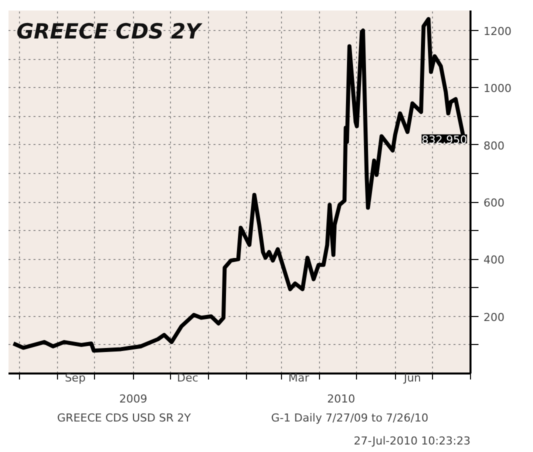 Image resolution: width=533 pixels, height=452 pixels. Describe the element at coordinates (124, 418) in the screenshot. I see `text: GREECE CDS USD SR 2Y` at that location.